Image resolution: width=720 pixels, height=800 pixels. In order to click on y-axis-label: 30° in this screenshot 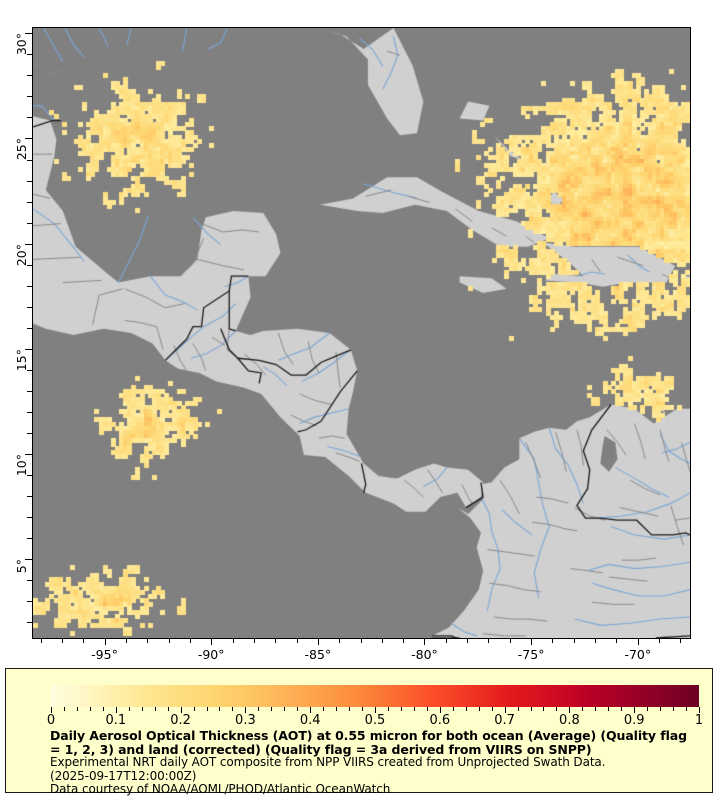, I will do `click(21, 44)`.